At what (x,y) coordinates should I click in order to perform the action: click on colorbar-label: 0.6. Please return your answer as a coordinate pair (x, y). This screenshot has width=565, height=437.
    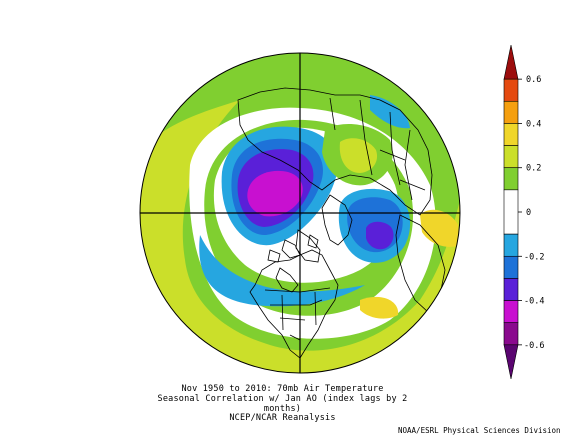
    Looking at the image, I should click on (533, 80).